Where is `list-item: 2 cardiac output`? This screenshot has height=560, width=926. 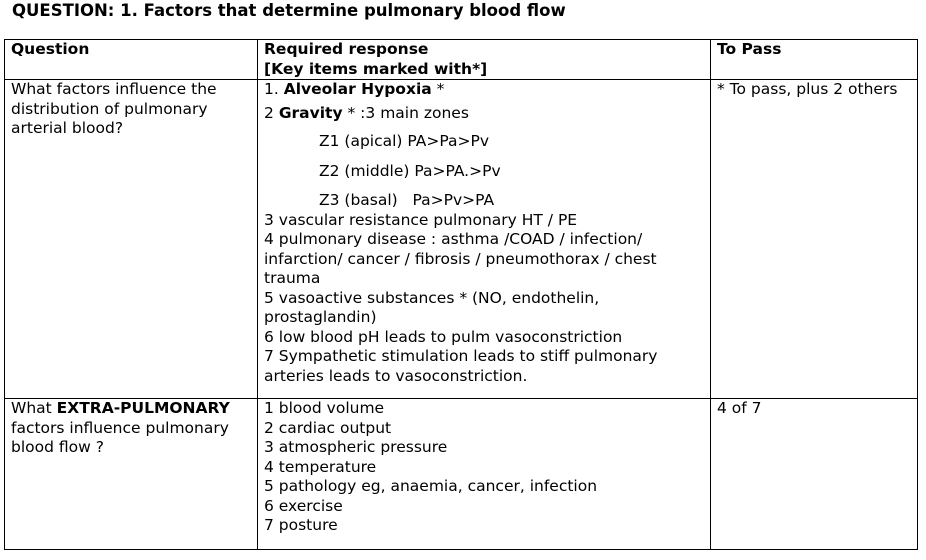
list-item: 2 cardiac output is located at coordinates (328, 427).